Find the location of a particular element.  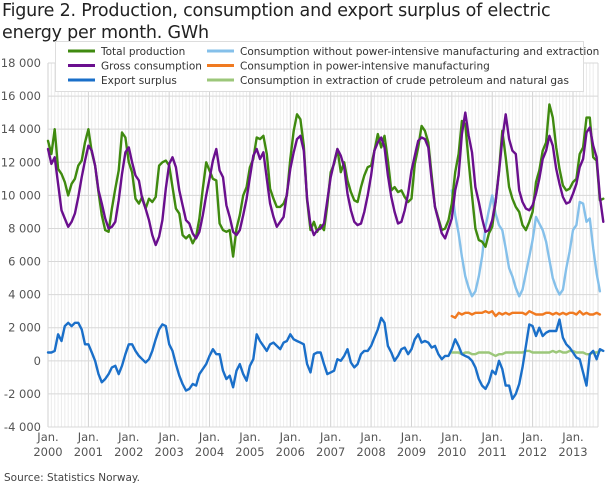

y-tick-label: 16 000 is located at coordinates (21, 96).